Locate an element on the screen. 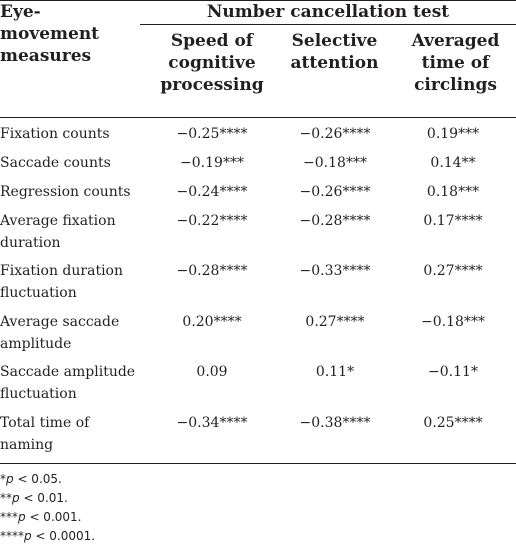 This screenshot has height=551, width=516. table-cell: 0.18*** is located at coordinates (453, 192).